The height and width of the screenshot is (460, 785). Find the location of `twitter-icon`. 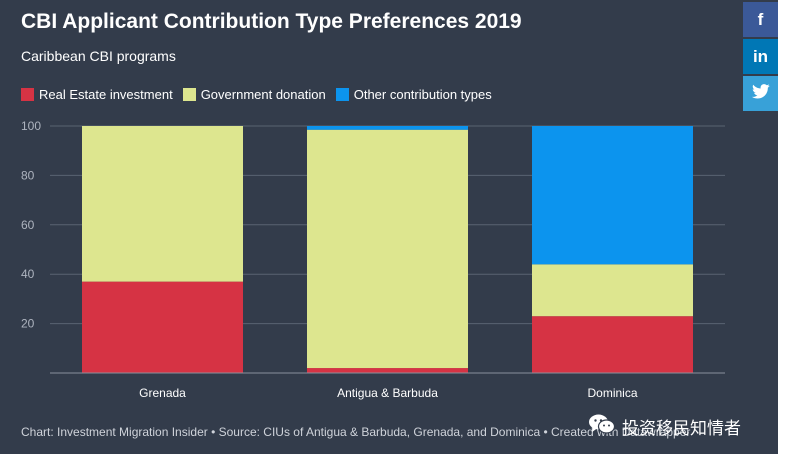

twitter-icon is located at coordinates (760, 93).